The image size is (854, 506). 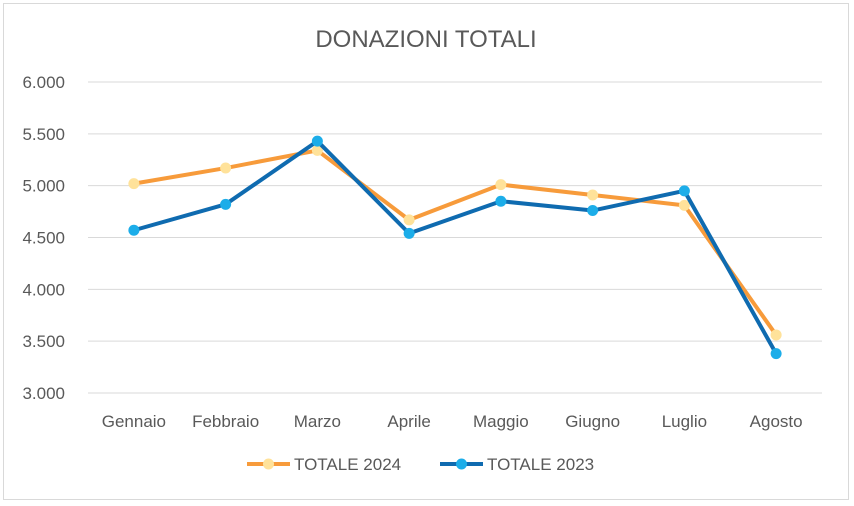 What do you see at coordinates (43, 82) in the screenshot?
I see `y-tick-label: 6.000` at bounding box center [43, 82].